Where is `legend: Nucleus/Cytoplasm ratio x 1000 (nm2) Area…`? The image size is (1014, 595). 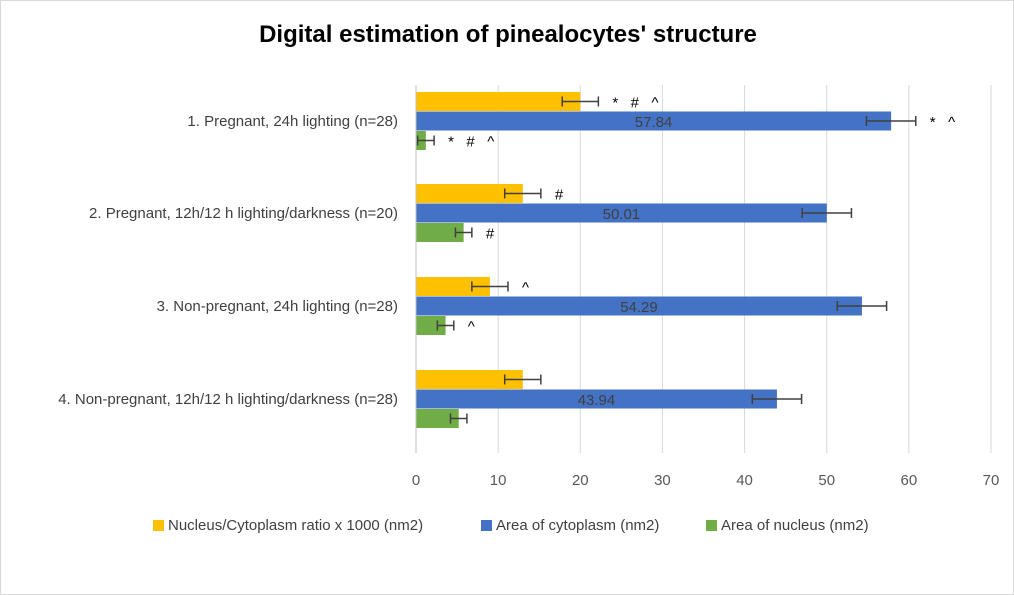 legend: Nucleus/Cytoplasm ratio x 1000 (nm2) Area… is located at coordinates (511, 525).